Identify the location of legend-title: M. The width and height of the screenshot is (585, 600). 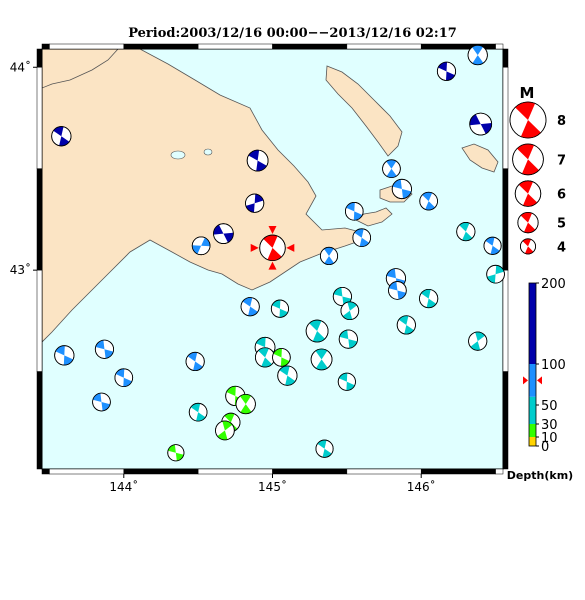
(527, 93).